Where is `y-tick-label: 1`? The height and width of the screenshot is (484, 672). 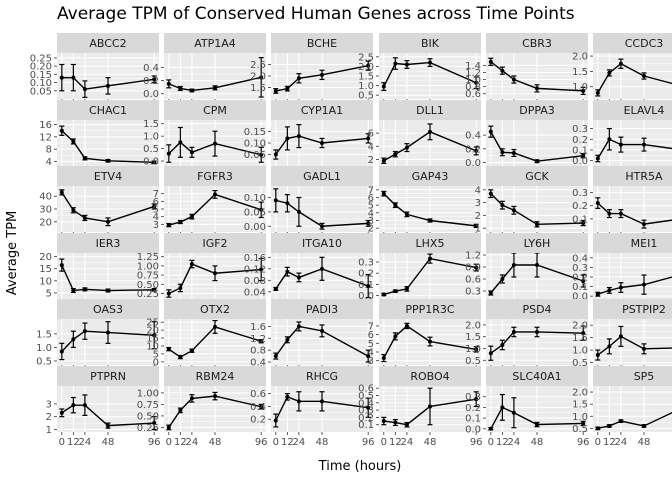
y-tick-label: 1 is located at coordinates (478, 229).